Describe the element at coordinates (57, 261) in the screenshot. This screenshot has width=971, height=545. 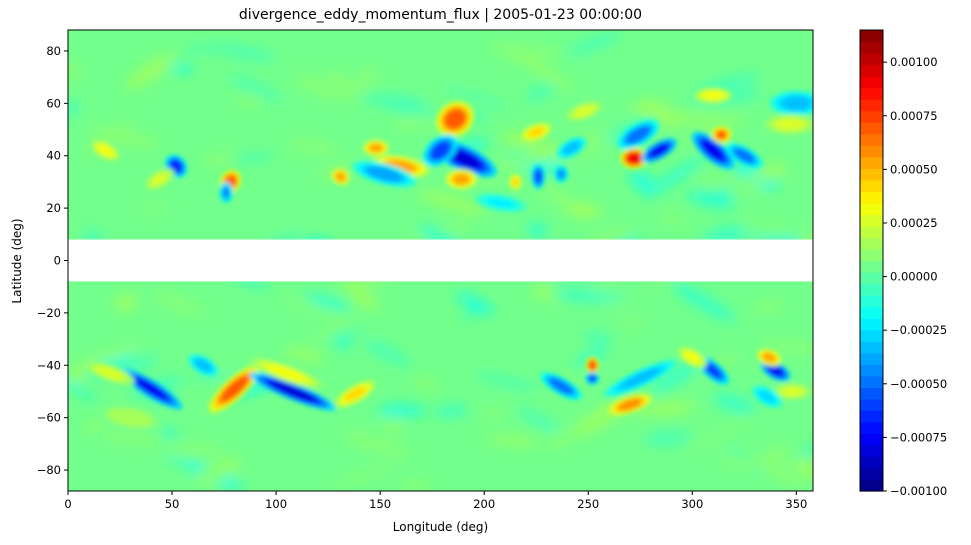
I see `y-tick-label: 0` at that location.